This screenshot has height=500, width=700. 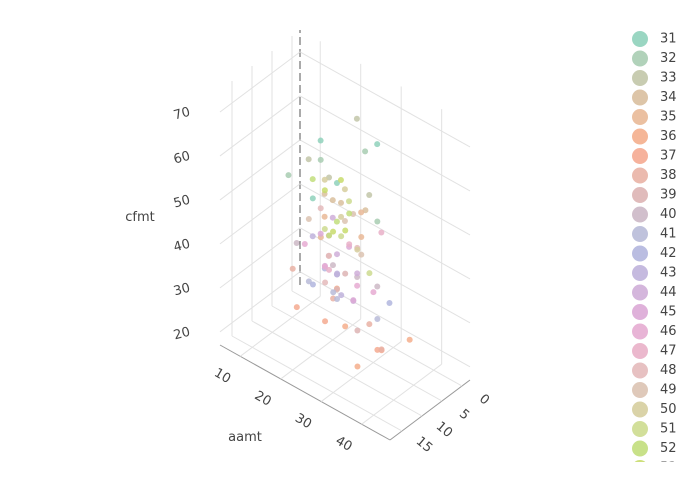 What do you see at coordinates (654, 409) in the screenshot?
I see `legend-item: 50` at bounding box center [654, 409].